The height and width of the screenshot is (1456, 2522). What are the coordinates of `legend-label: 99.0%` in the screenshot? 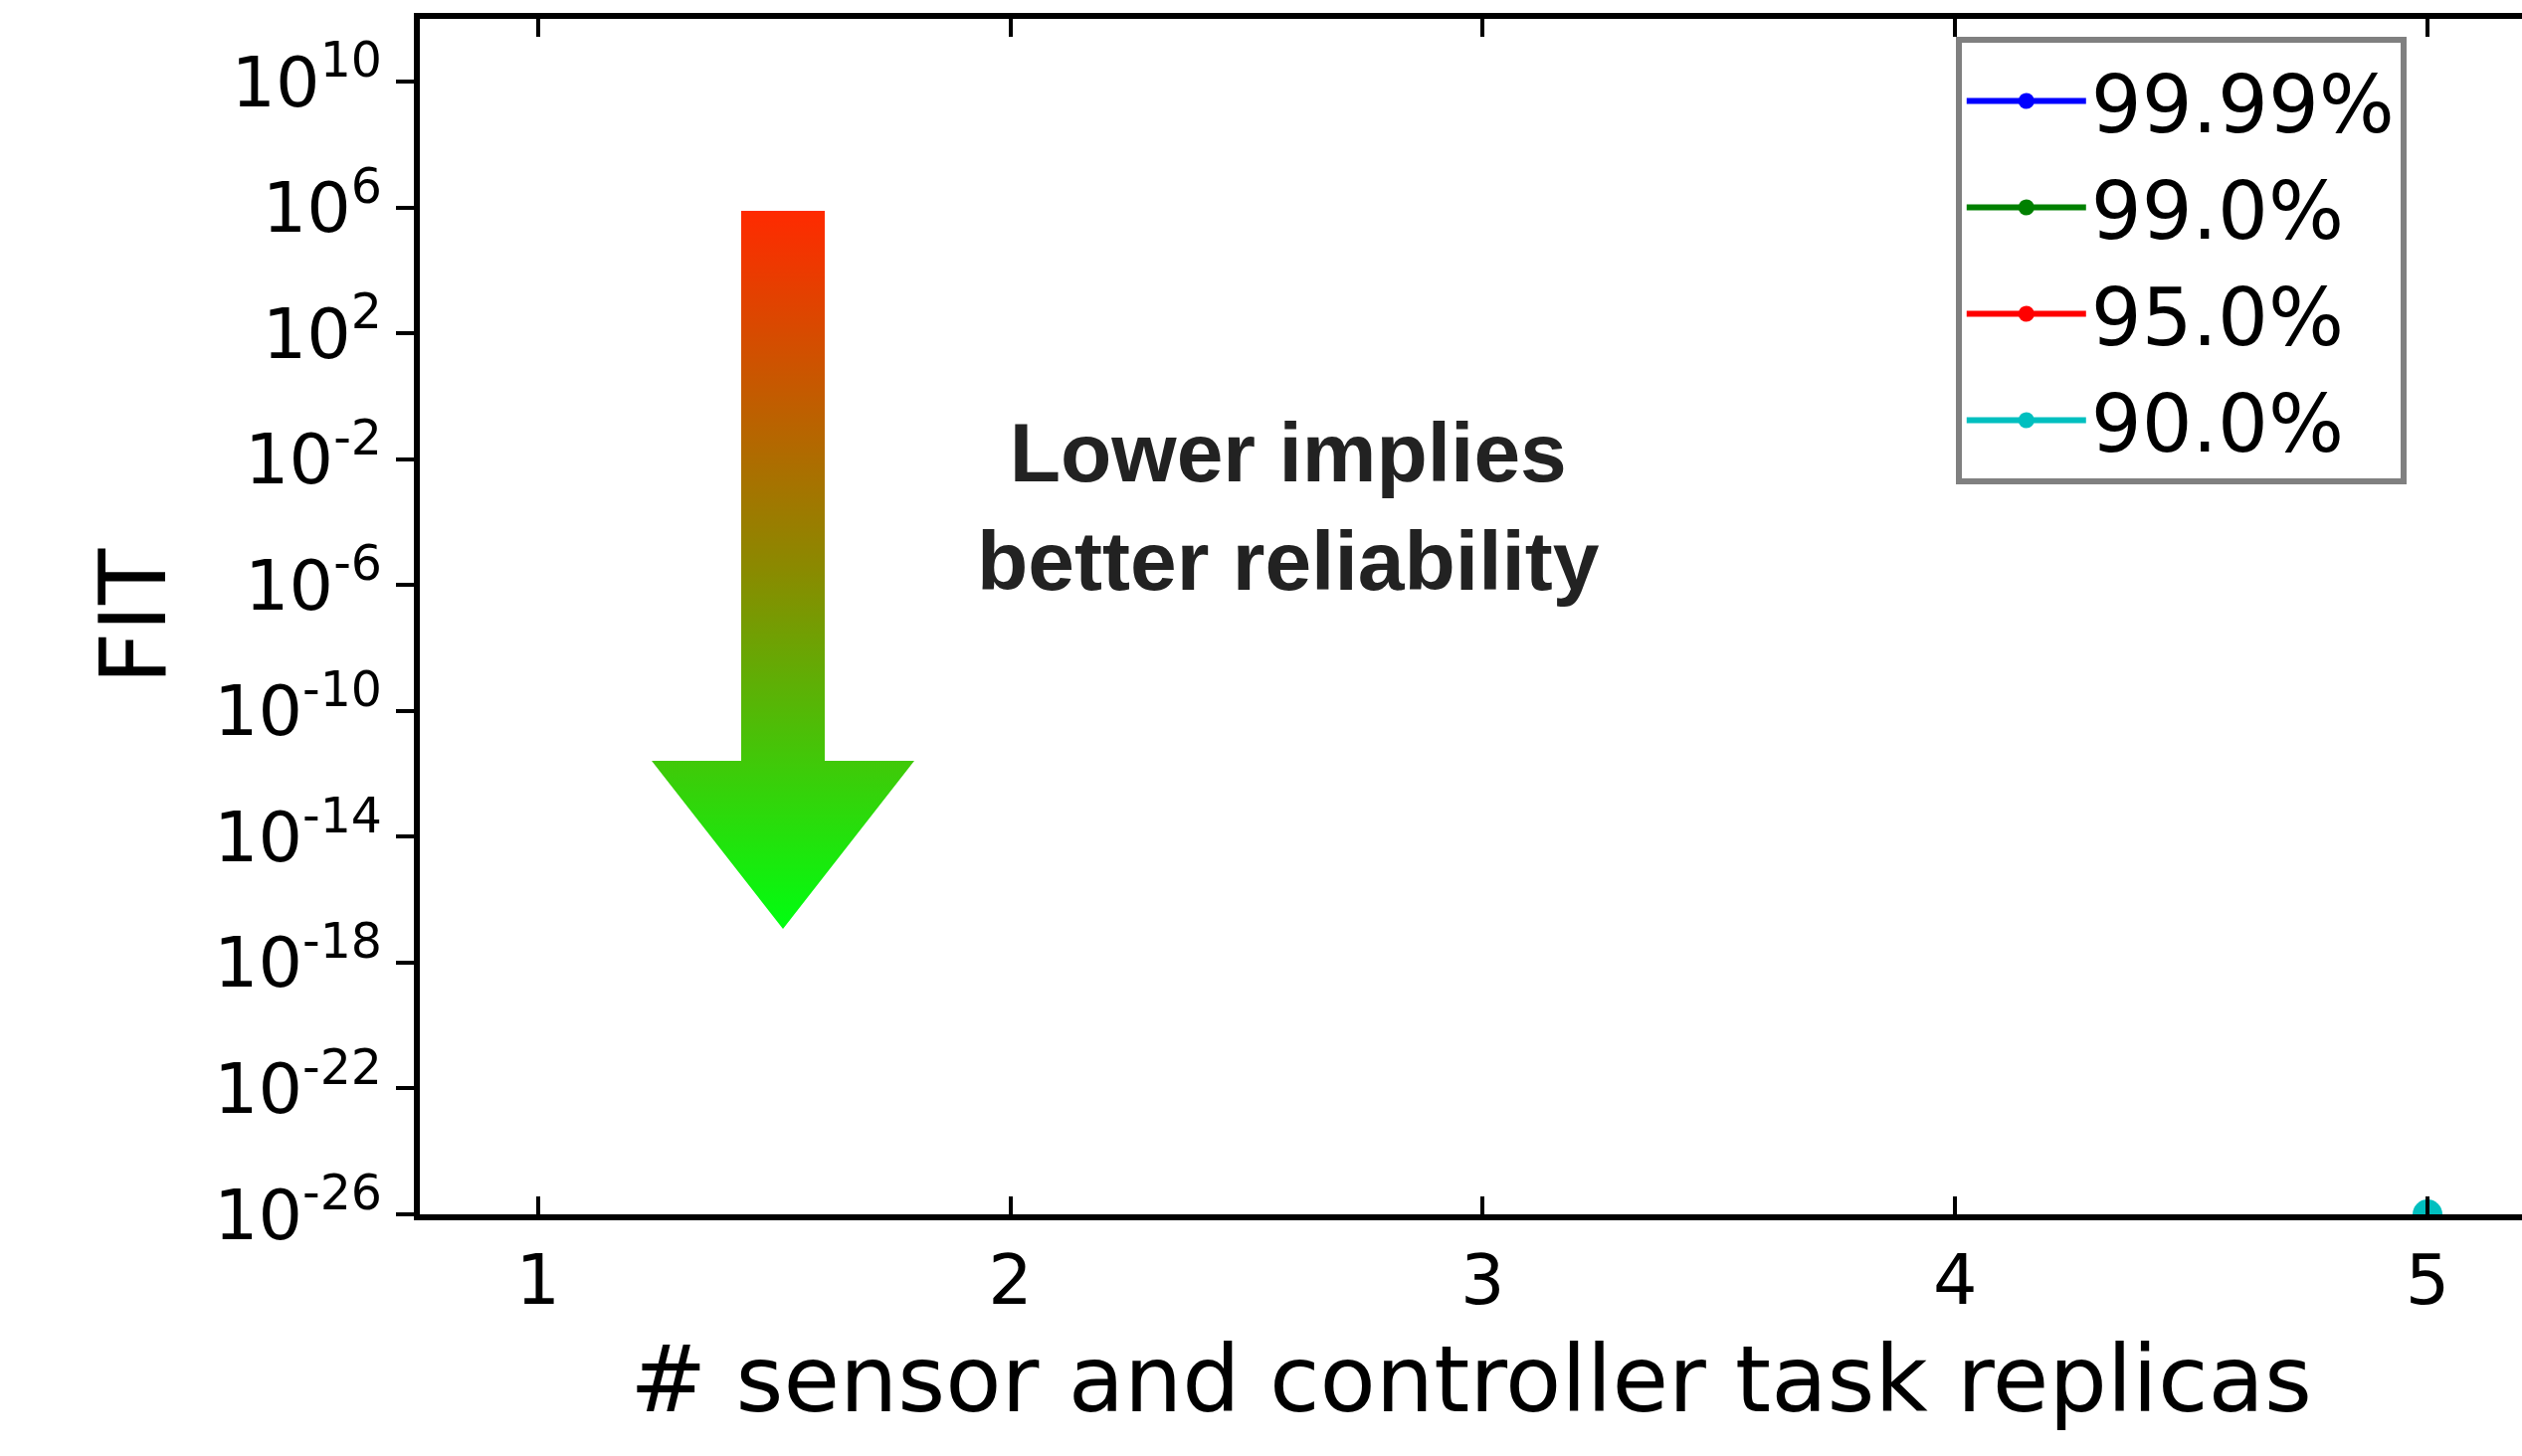 It's located at (2217, 211).